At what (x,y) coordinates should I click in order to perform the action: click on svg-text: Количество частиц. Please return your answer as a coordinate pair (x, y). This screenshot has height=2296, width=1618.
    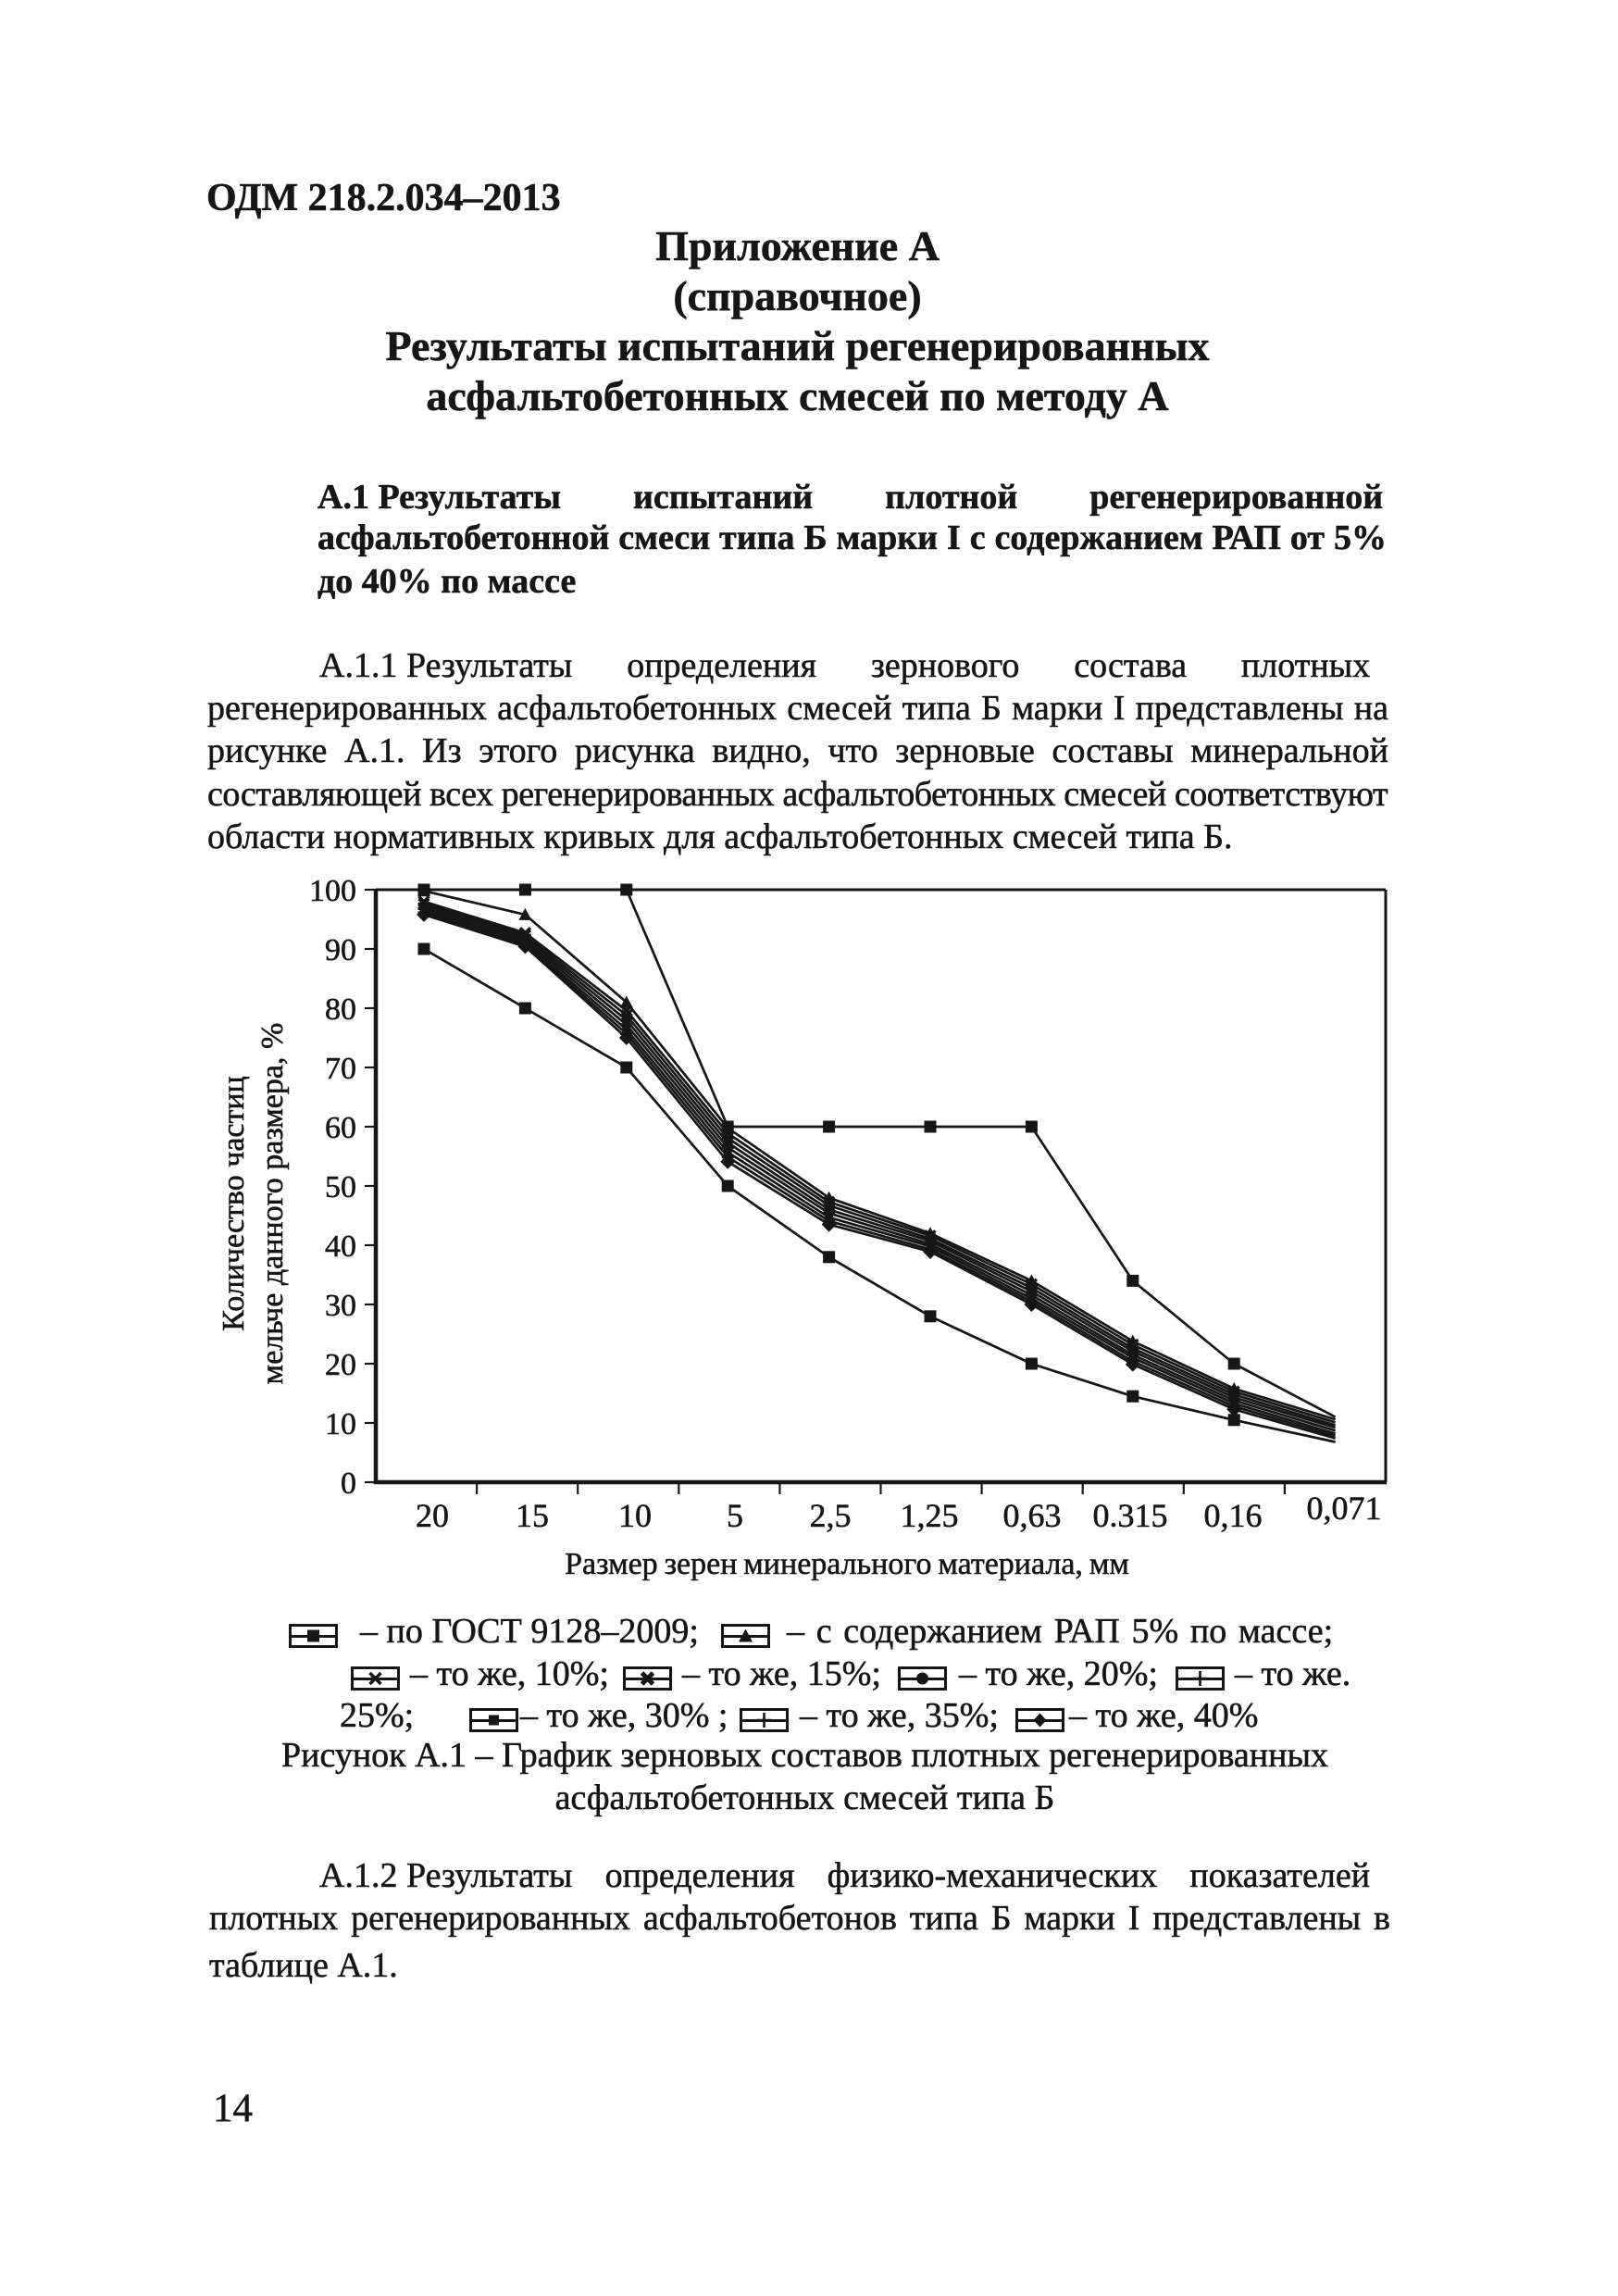
    Looking at the image, I should click on (234, 1203).